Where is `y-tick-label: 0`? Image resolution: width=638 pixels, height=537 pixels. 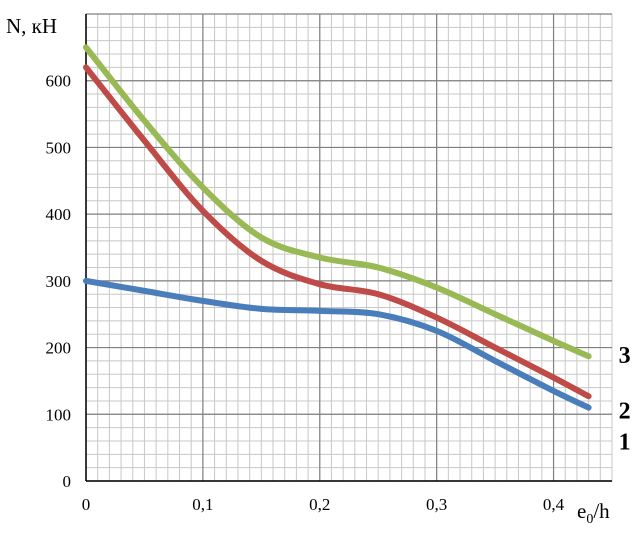
y-tick-label: 0 is located at coordinates (67, 481).